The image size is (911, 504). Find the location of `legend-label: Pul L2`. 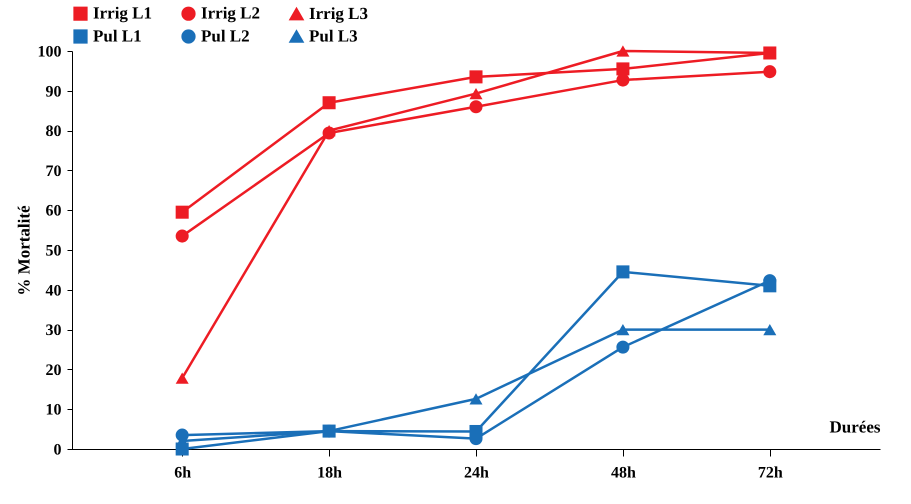

legend-label: Pul L2 is located at coordinates (225, 36).